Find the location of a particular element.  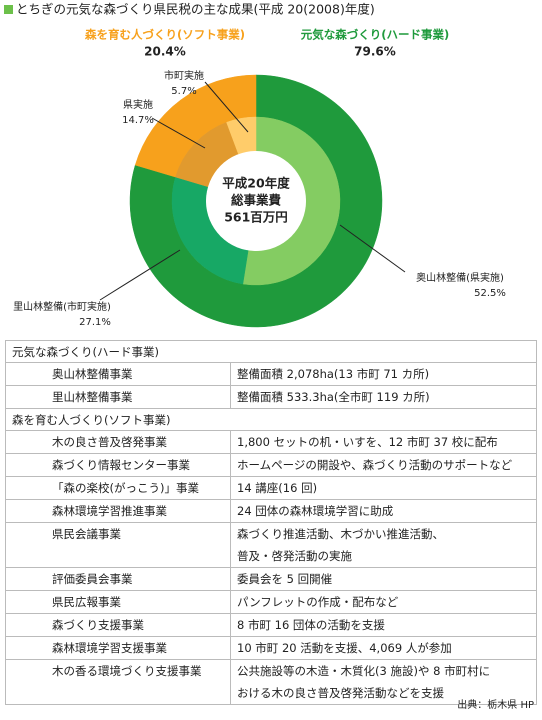

section-row: 元気な森づくり(ハード事業) is located at coordinates (271, 351).